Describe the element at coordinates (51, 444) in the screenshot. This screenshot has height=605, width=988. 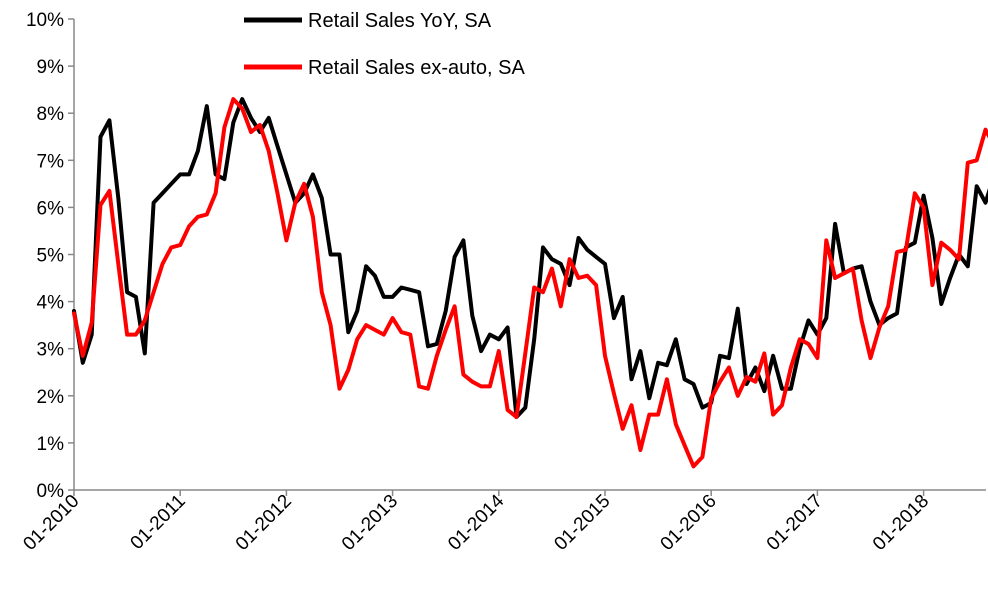
I see `y-tick-label: 1%` at that location.